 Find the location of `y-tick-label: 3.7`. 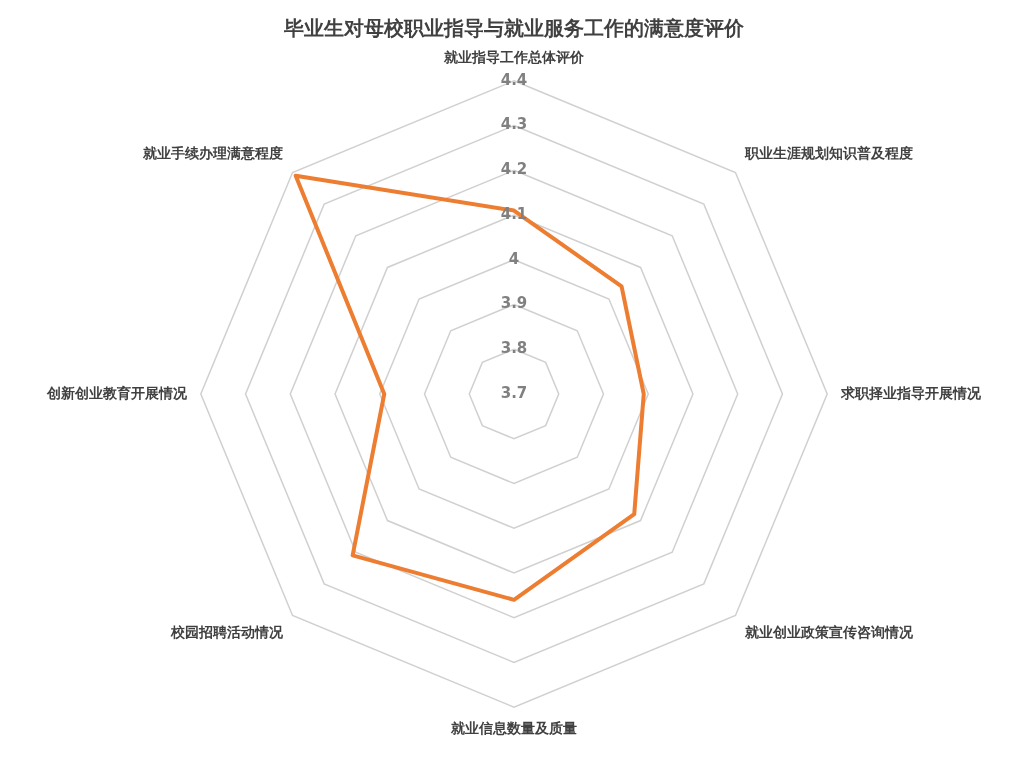

y-tick-label: 3.7 is located at coordinates (514, 392).